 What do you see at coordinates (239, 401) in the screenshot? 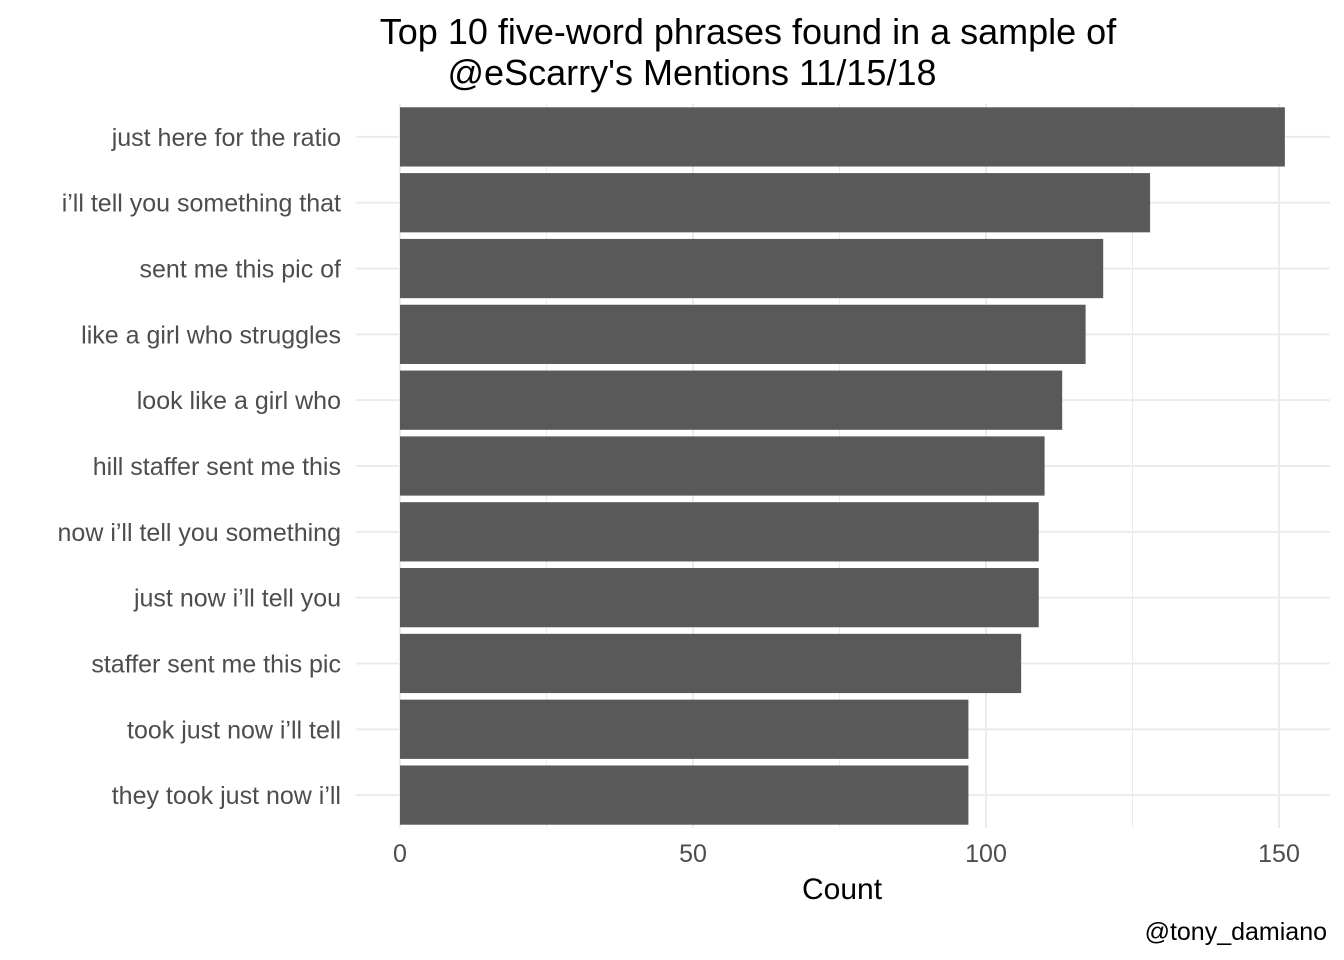
I see `y-tick-label: look like a girl who` at bounding box center [239, 401].